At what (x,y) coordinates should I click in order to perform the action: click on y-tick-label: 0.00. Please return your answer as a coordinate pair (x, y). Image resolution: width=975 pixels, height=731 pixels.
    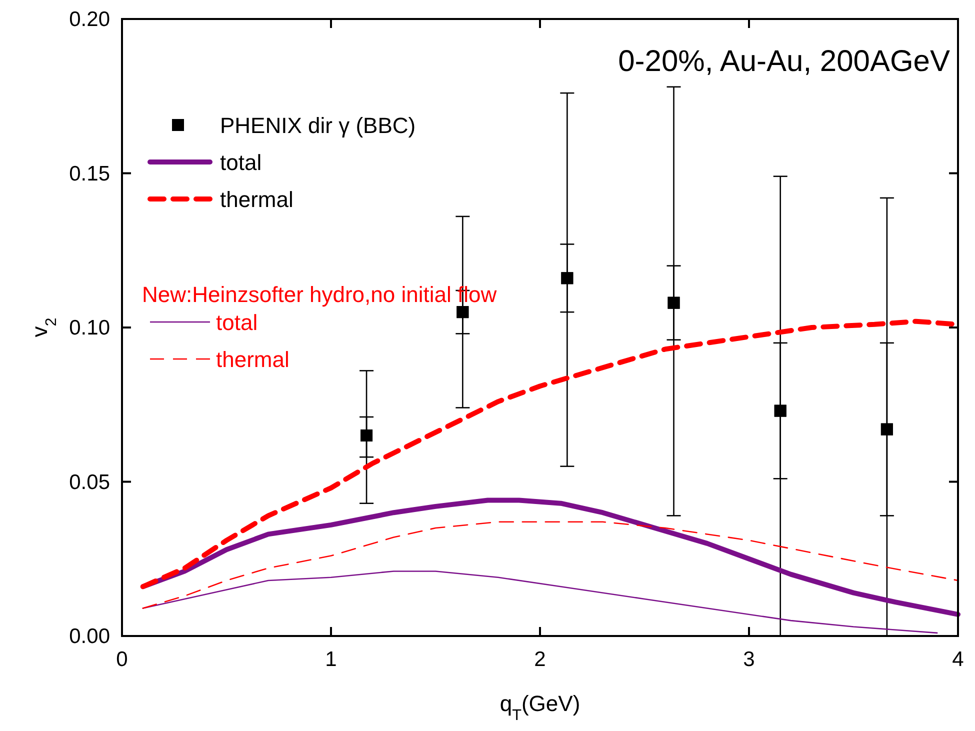
    Looking at the image, I should click on (89, 636).